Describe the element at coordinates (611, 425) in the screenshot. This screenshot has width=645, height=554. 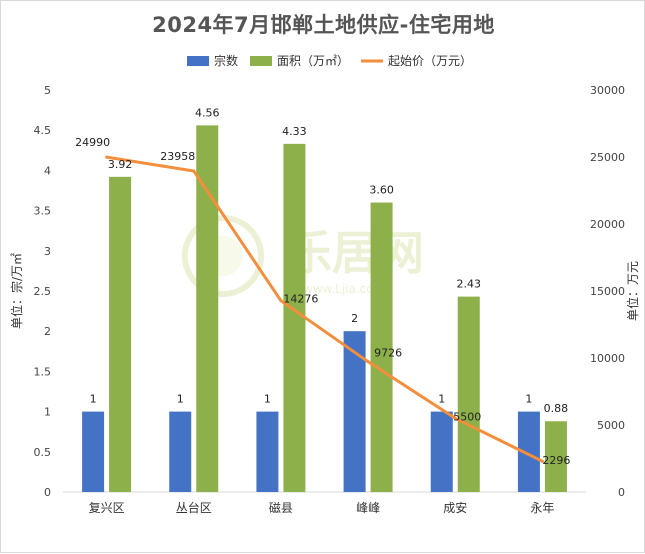
I see `right-tick-label: 5000` at that location.